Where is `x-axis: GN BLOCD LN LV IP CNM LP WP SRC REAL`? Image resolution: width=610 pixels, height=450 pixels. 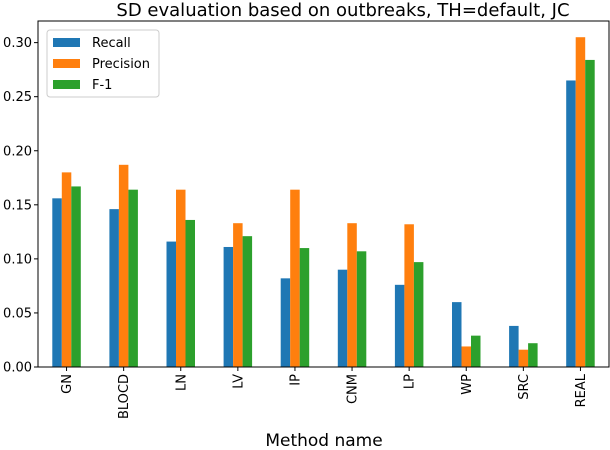
x-axis: GN BLOCD LN LV IP CNM LP WP SRC REAL is located at coordinates (324, 393).